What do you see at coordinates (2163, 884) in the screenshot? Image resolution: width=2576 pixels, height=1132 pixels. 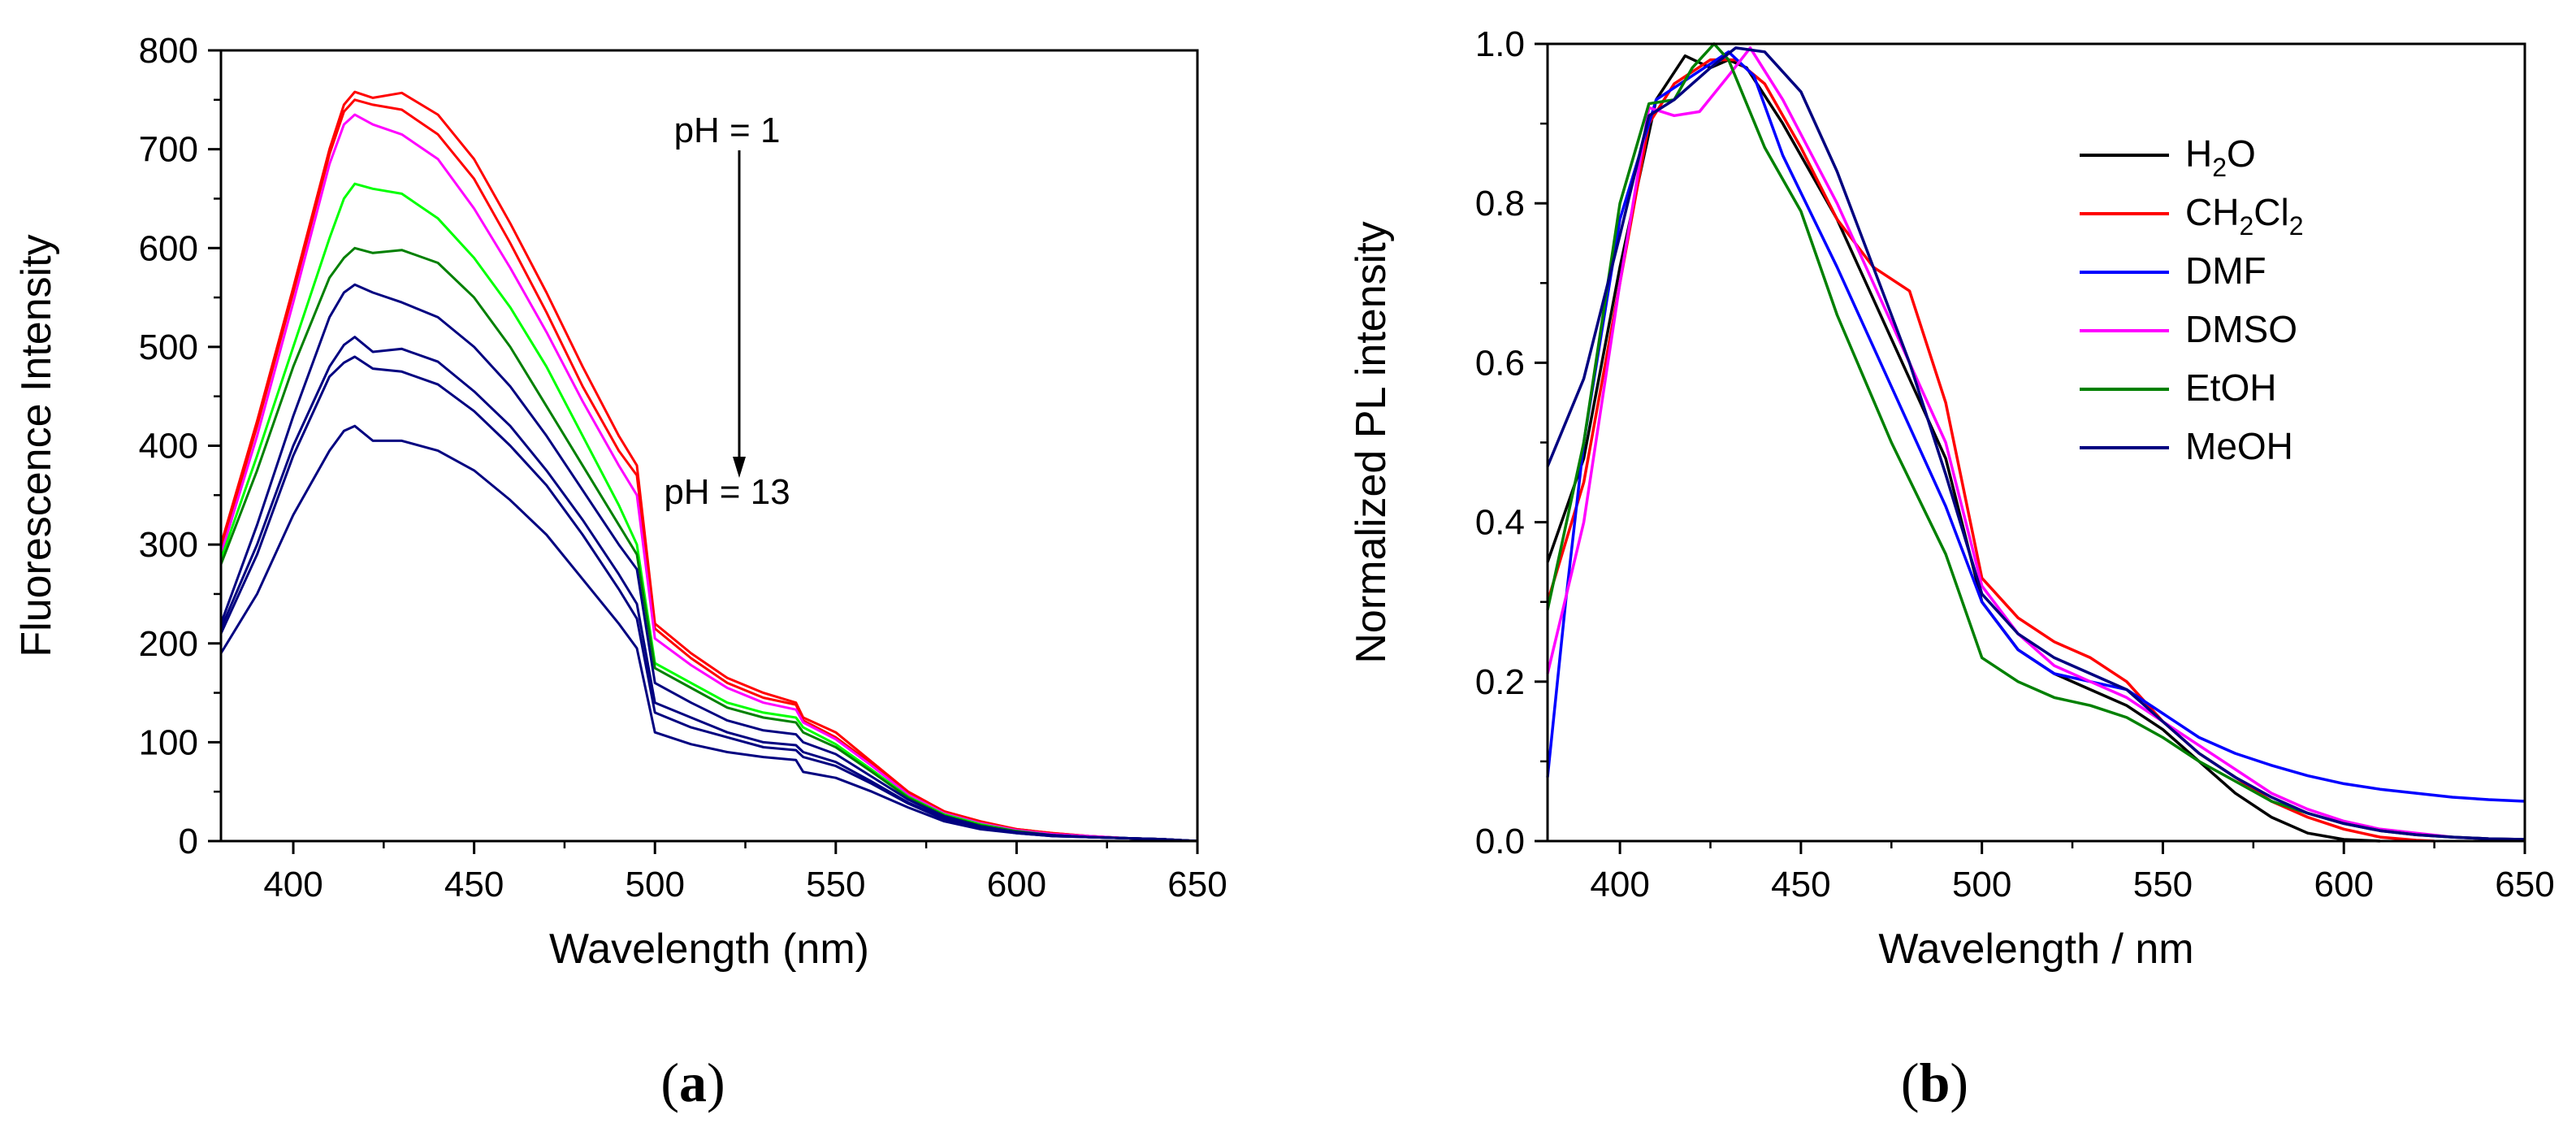 I see `b-x-tick-label: 550` at bounding box center [2163, 884].